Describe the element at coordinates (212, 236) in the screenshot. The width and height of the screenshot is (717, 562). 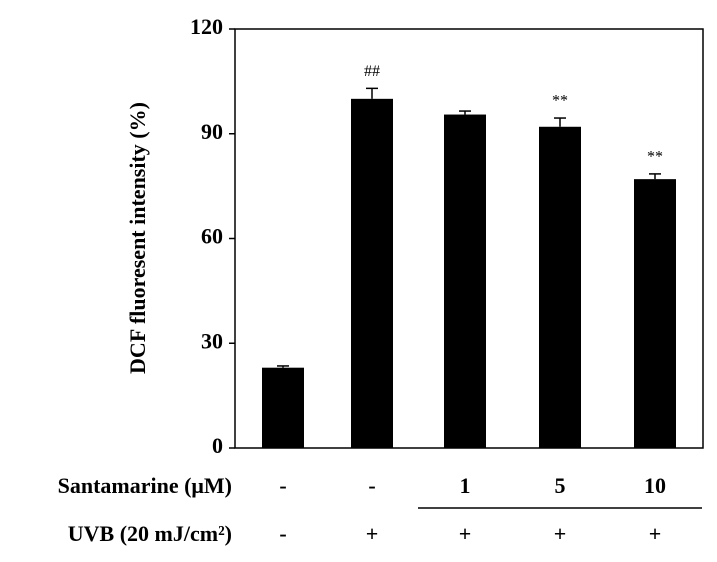
I see `y-tick-label: 60` at that location.